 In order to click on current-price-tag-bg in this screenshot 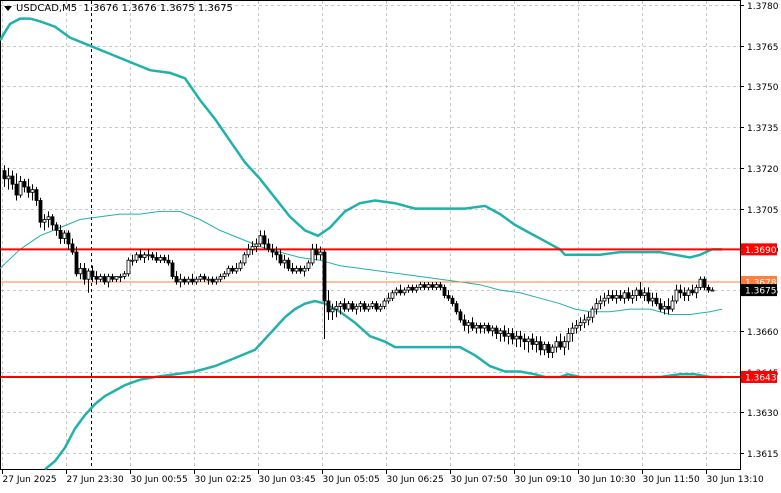, I will do `click(759, 290)`.